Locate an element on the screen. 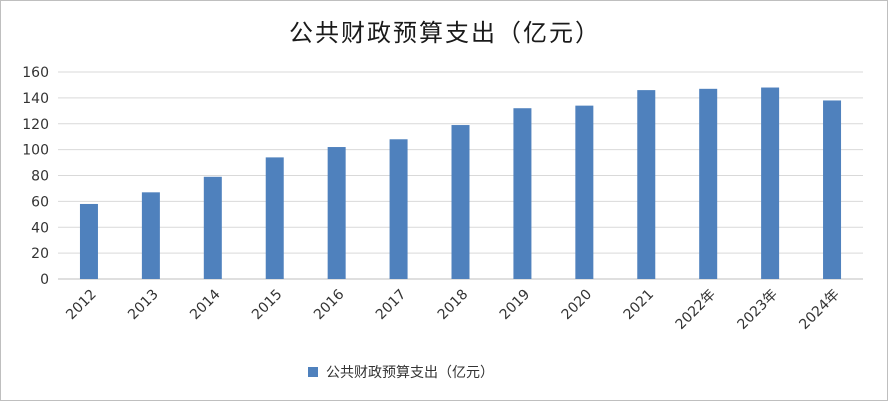 This screenshot has height=402, width=888. y-tick-label: 20 is located at coordinates (40, 254).